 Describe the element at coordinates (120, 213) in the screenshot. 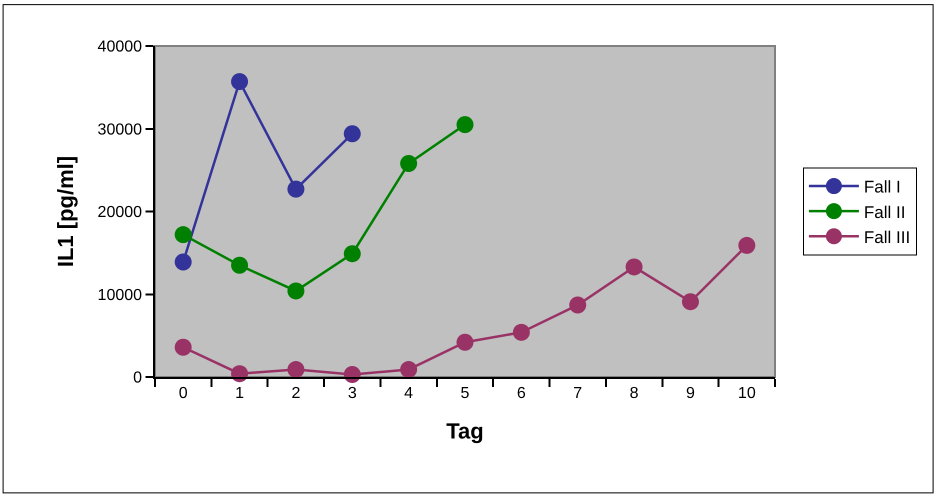

I see `y-tick-label: 20000` at that location.